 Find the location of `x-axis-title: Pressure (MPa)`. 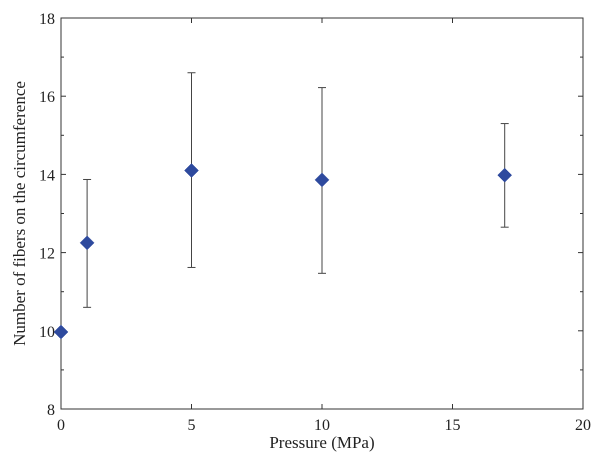

x-axis-title: Pressure (MPa) is located at coordinates (321, 442).